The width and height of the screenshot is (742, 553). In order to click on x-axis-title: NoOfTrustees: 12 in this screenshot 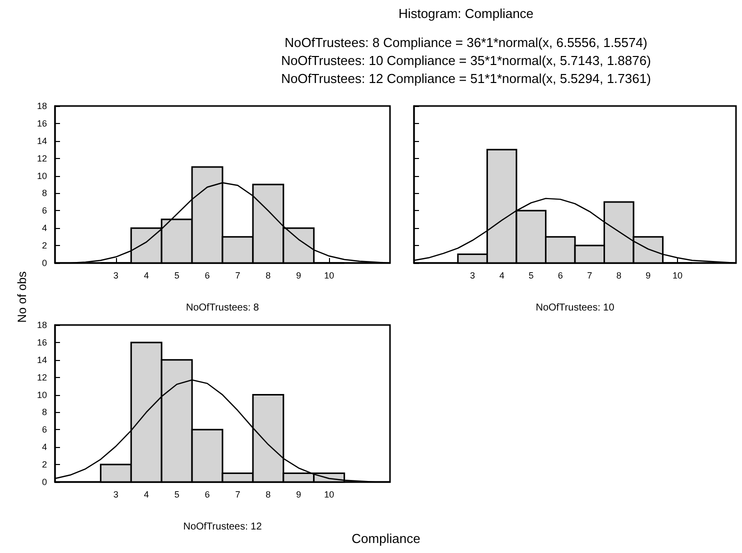, I will do `click(222, 527)`.